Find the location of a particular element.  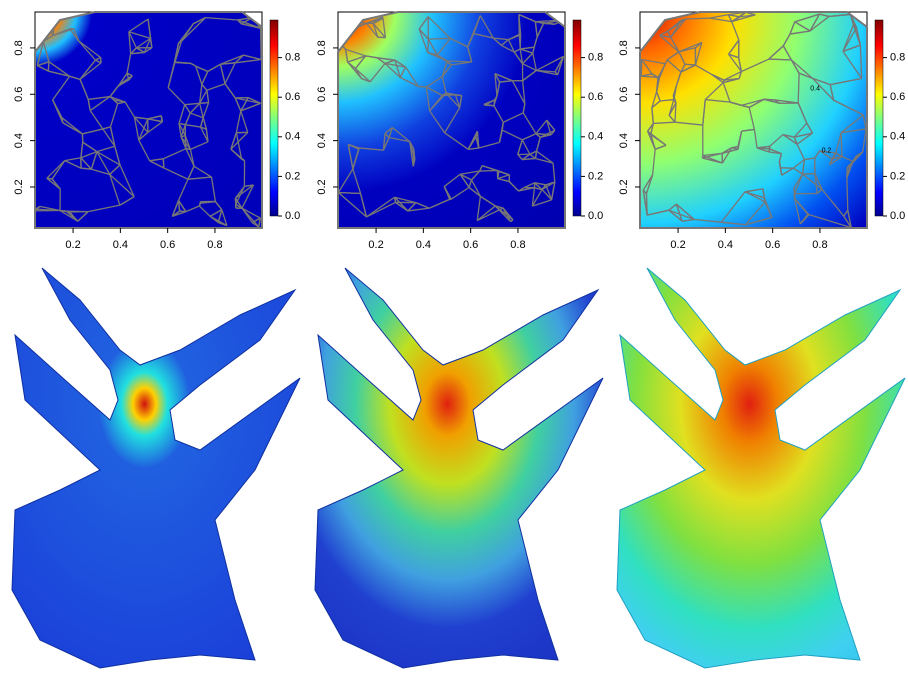

x-tick-label: 0.6 is located at coordinates (470, 245).